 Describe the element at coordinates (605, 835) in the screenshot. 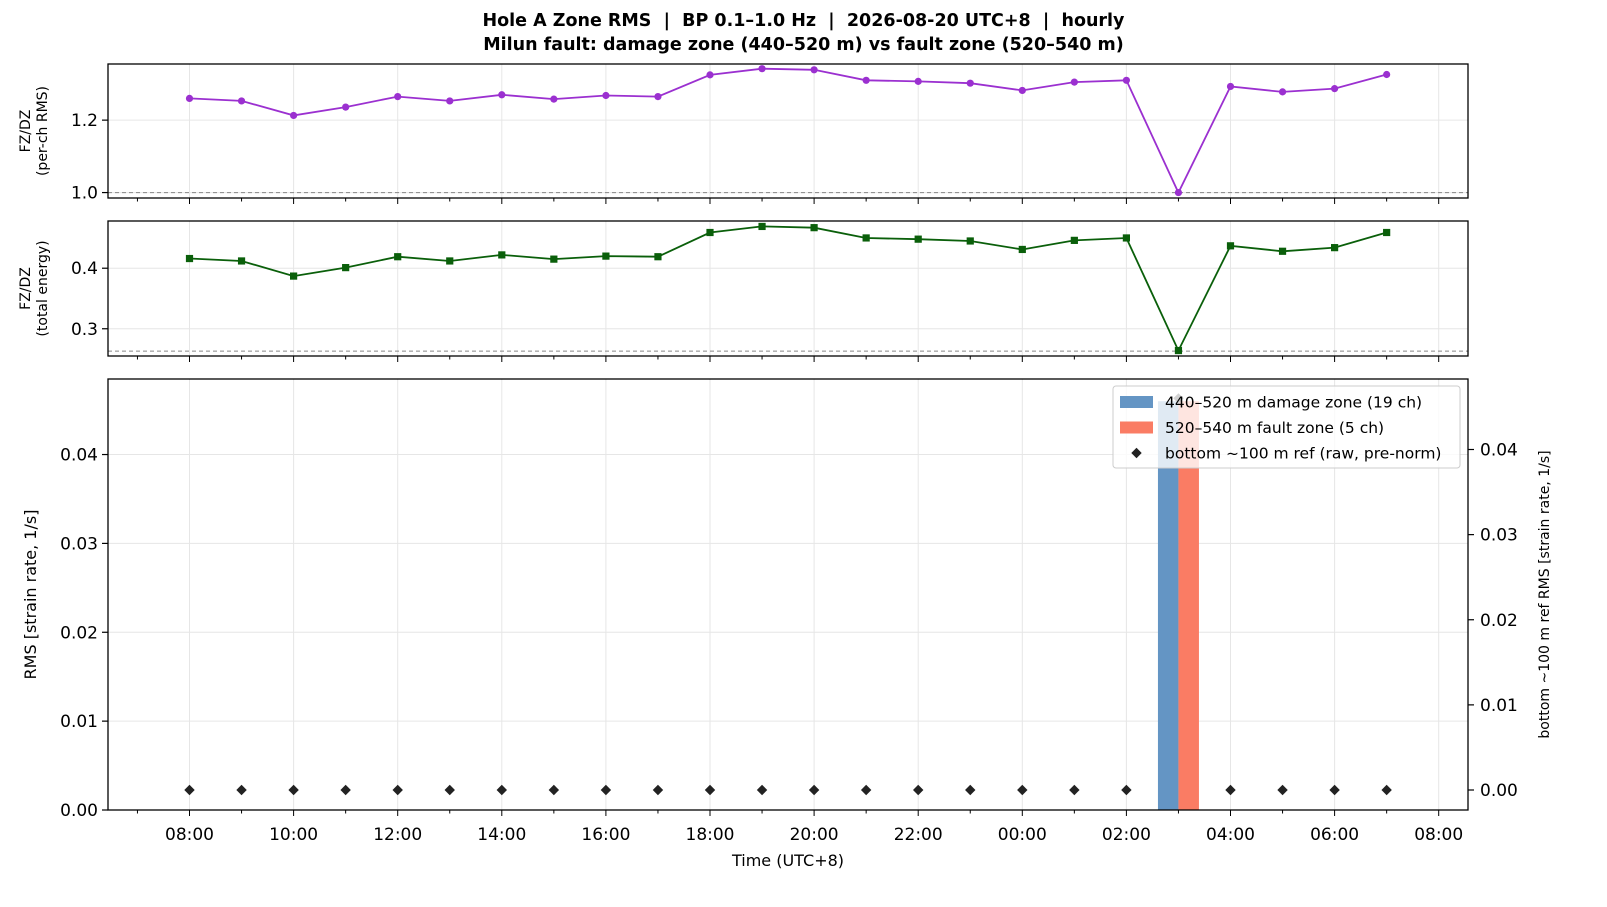

I see `x-tick-label: 16:00` at that location.